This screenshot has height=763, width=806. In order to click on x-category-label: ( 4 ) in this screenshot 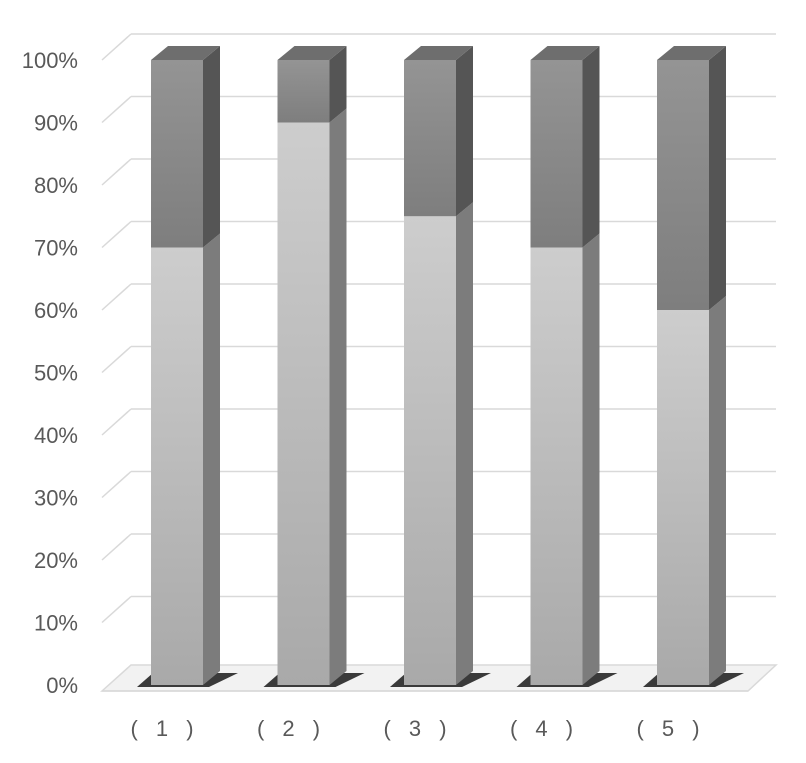, I will do `click(544, 728)`.